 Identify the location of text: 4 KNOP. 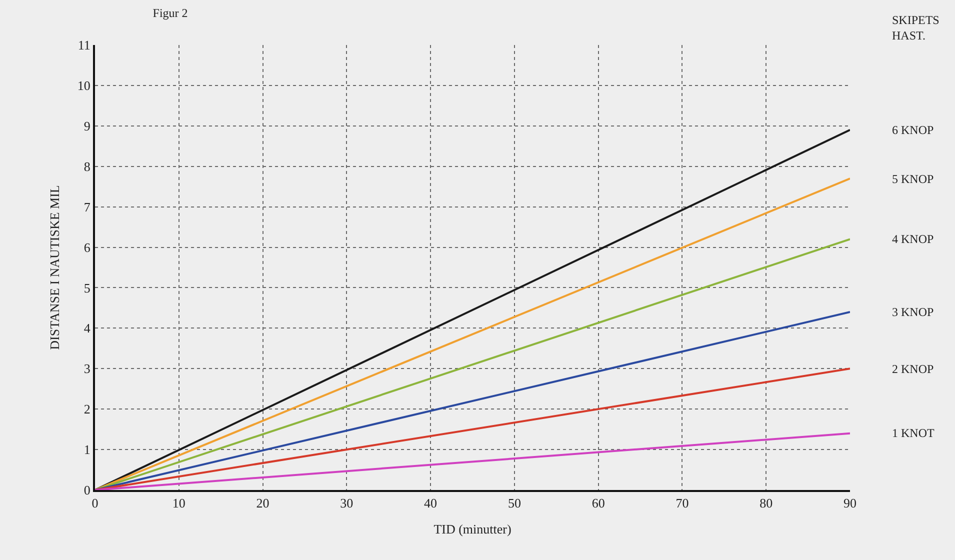
(913, 239).